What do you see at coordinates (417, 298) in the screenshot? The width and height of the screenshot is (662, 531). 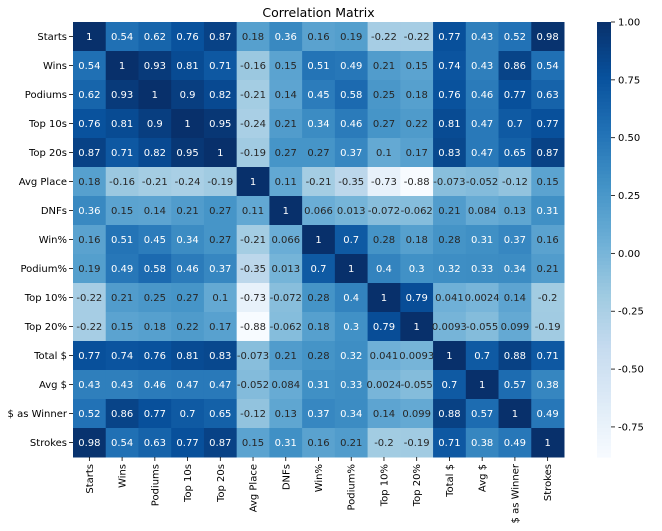 I see `cell-value-label: 0.79` at bounding box center [417, 298].